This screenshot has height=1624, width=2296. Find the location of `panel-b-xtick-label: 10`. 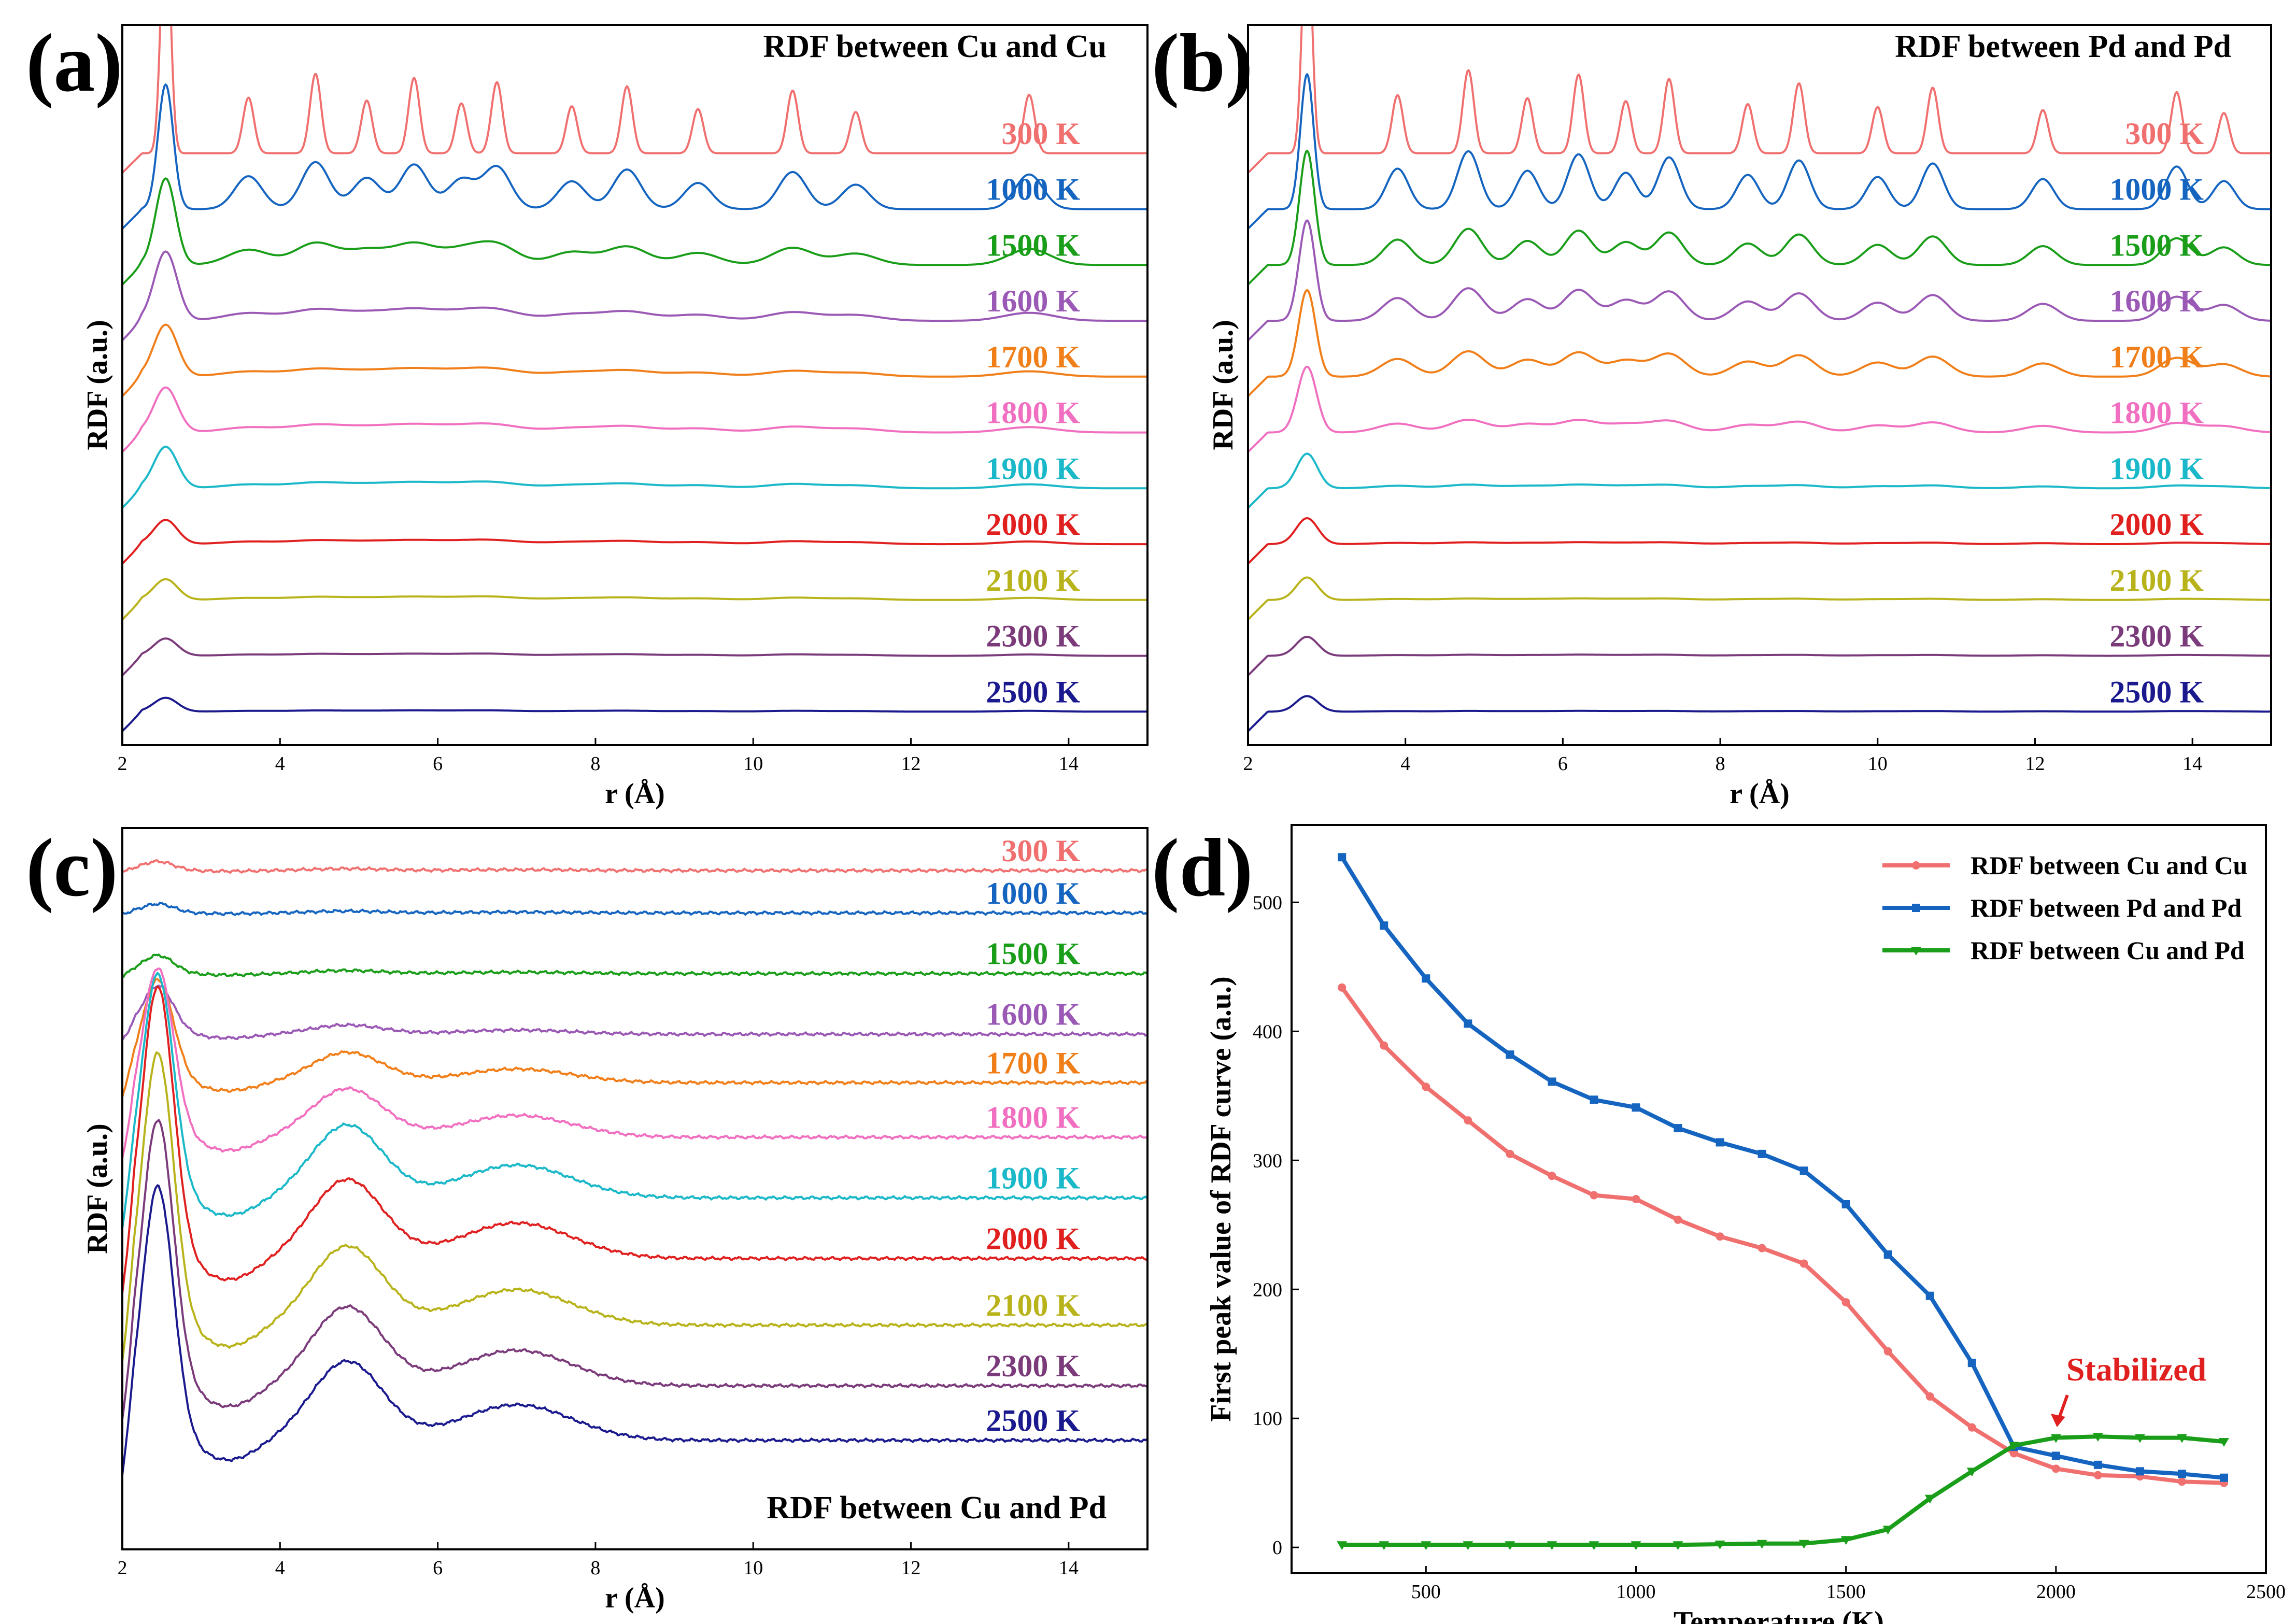

panel-b-xtick-label: 10 is located at coordinates (1878, 764).